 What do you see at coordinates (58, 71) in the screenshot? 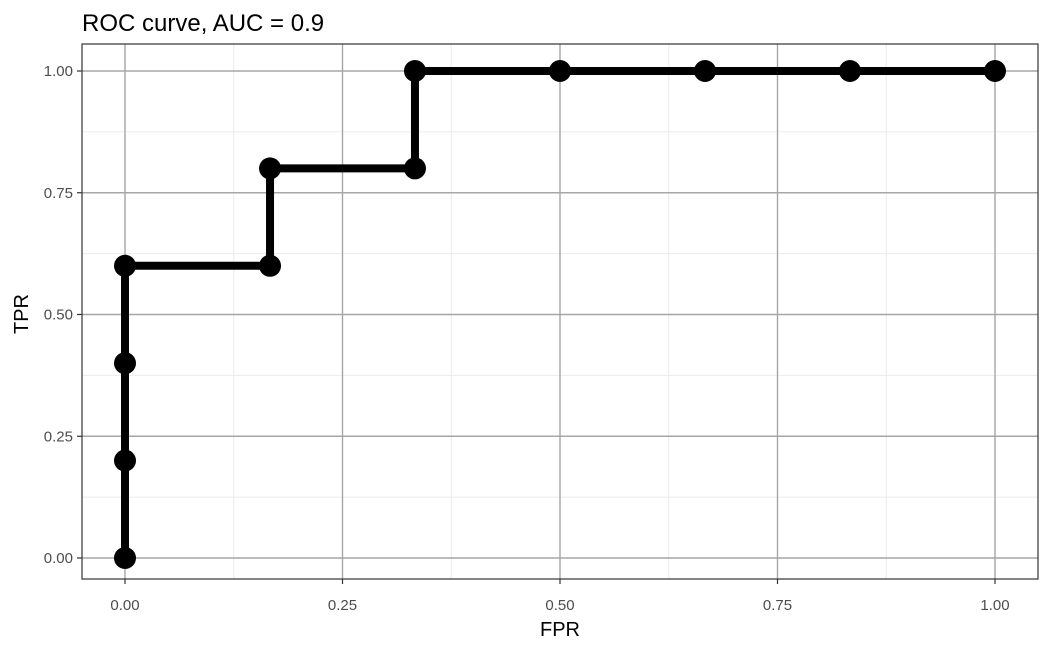
I see `y-tick-label: 1.00` at bounding box center [58, 71].